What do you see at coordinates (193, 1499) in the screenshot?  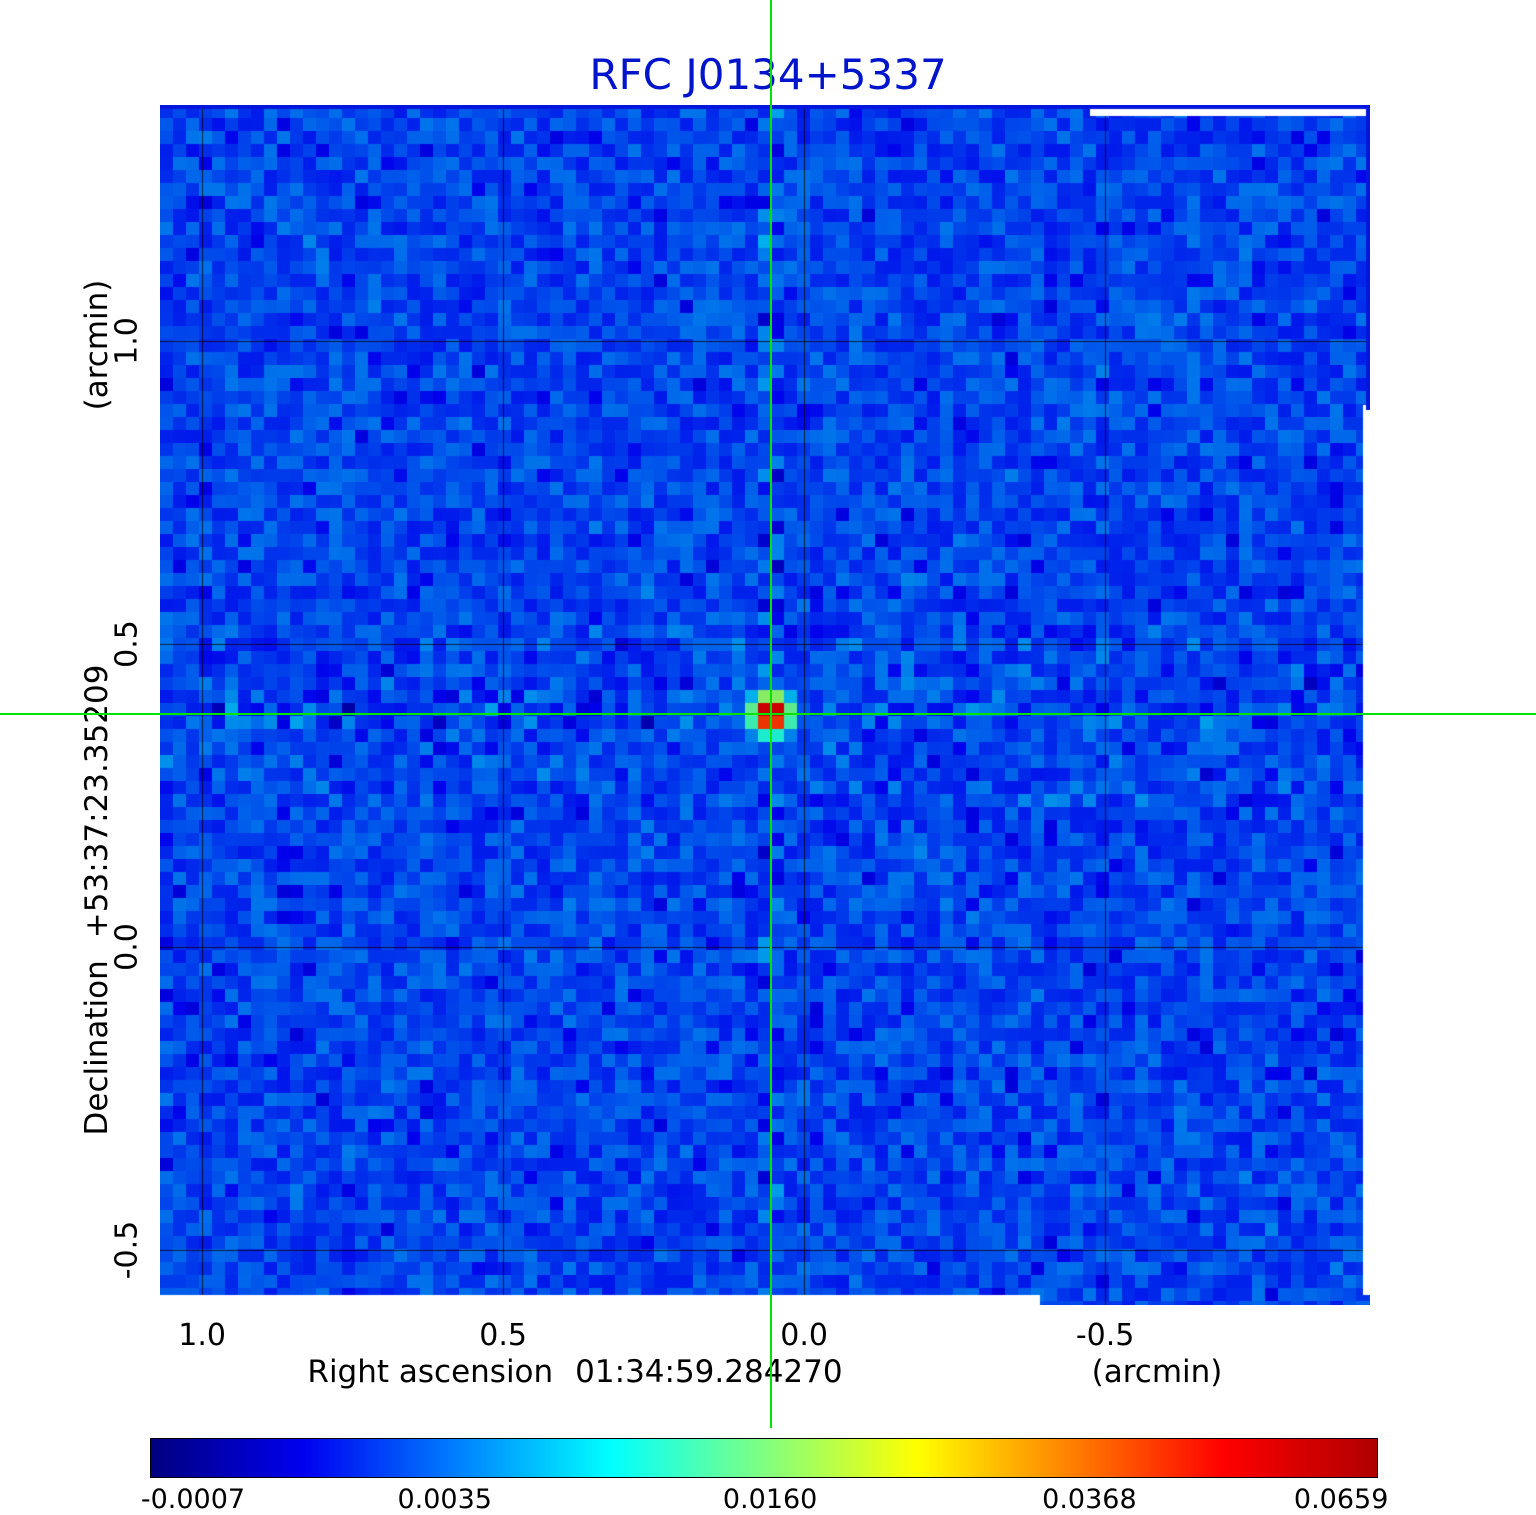 I see `colorbar-tick-label: -0.0007` at bounding box center [193, 1499].